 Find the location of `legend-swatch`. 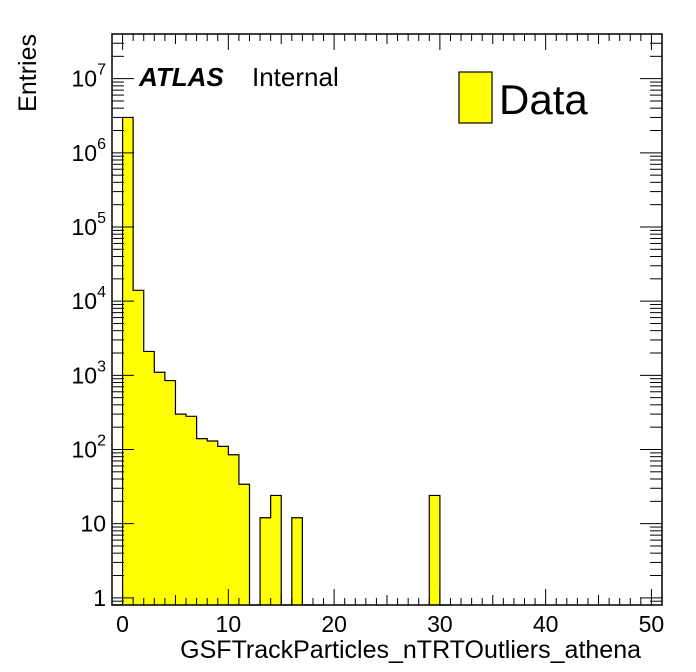

legend-swatch is located at coordinates (475, 97).